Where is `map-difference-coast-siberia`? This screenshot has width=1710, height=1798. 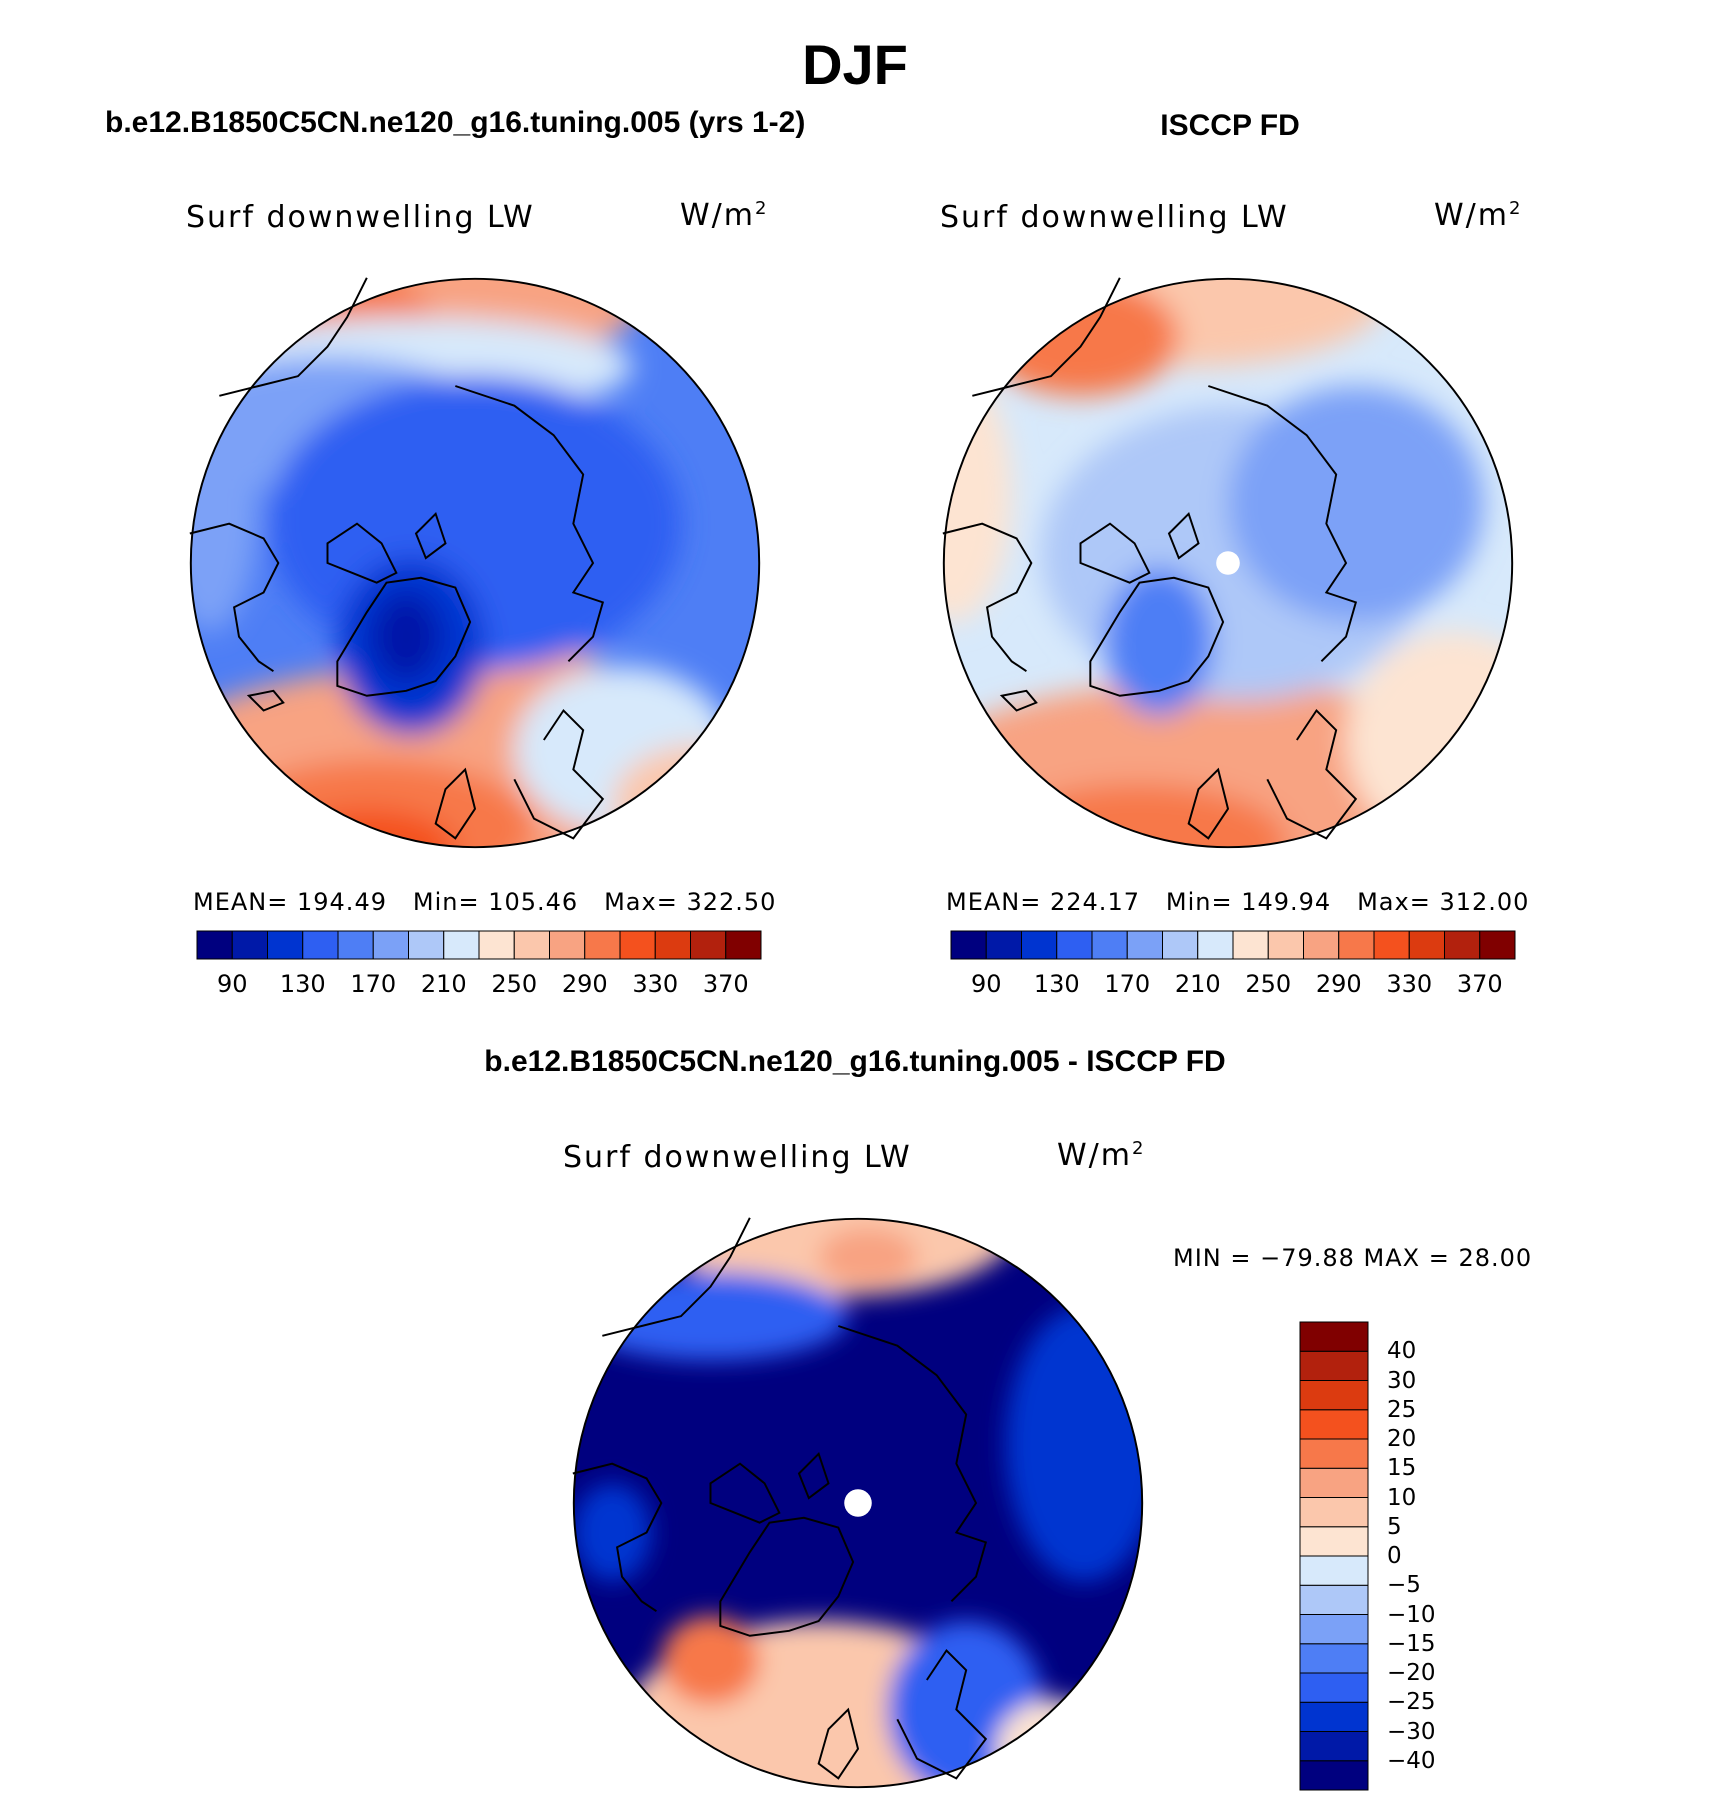
map-difference-coast-siberia is located at coordinates (913, 1464).